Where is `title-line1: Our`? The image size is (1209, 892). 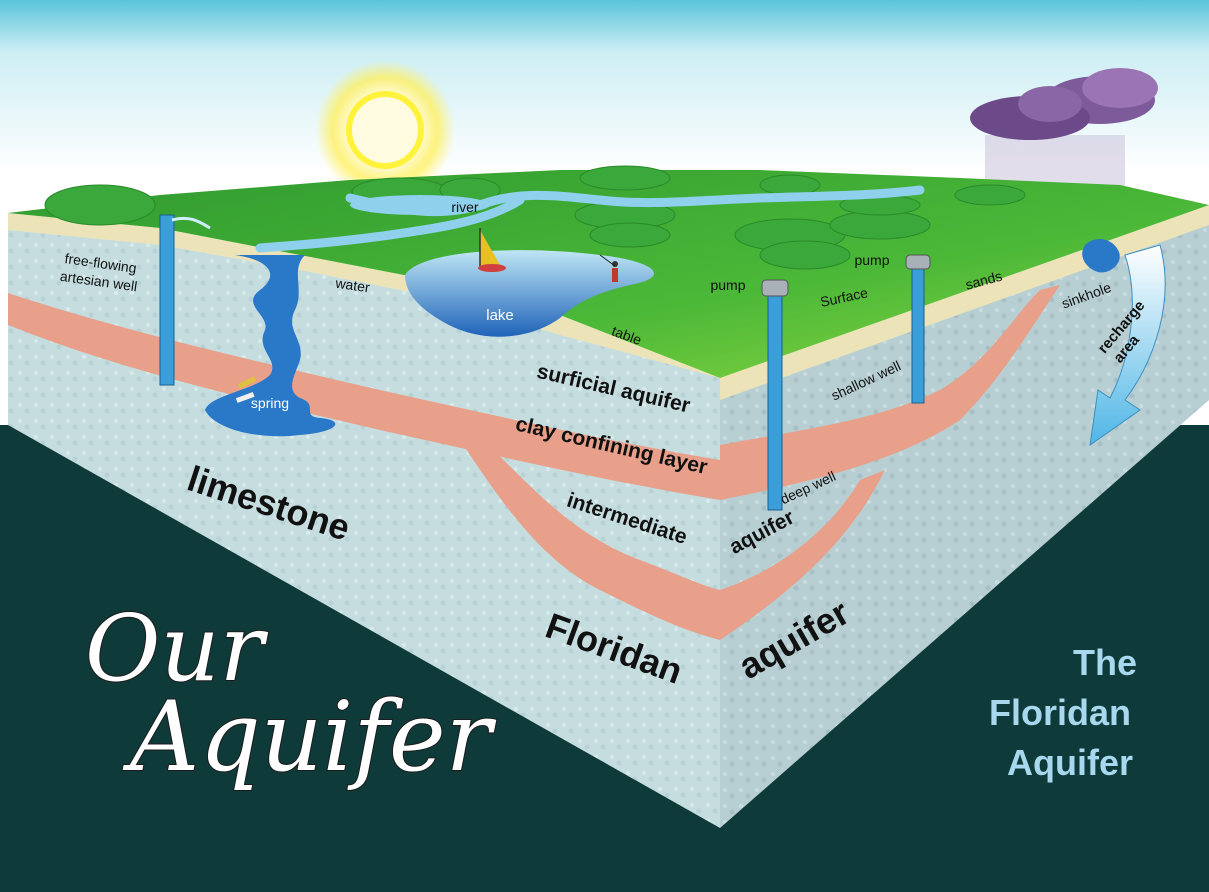
title-line1: Our is located at coordinates (177, 648).